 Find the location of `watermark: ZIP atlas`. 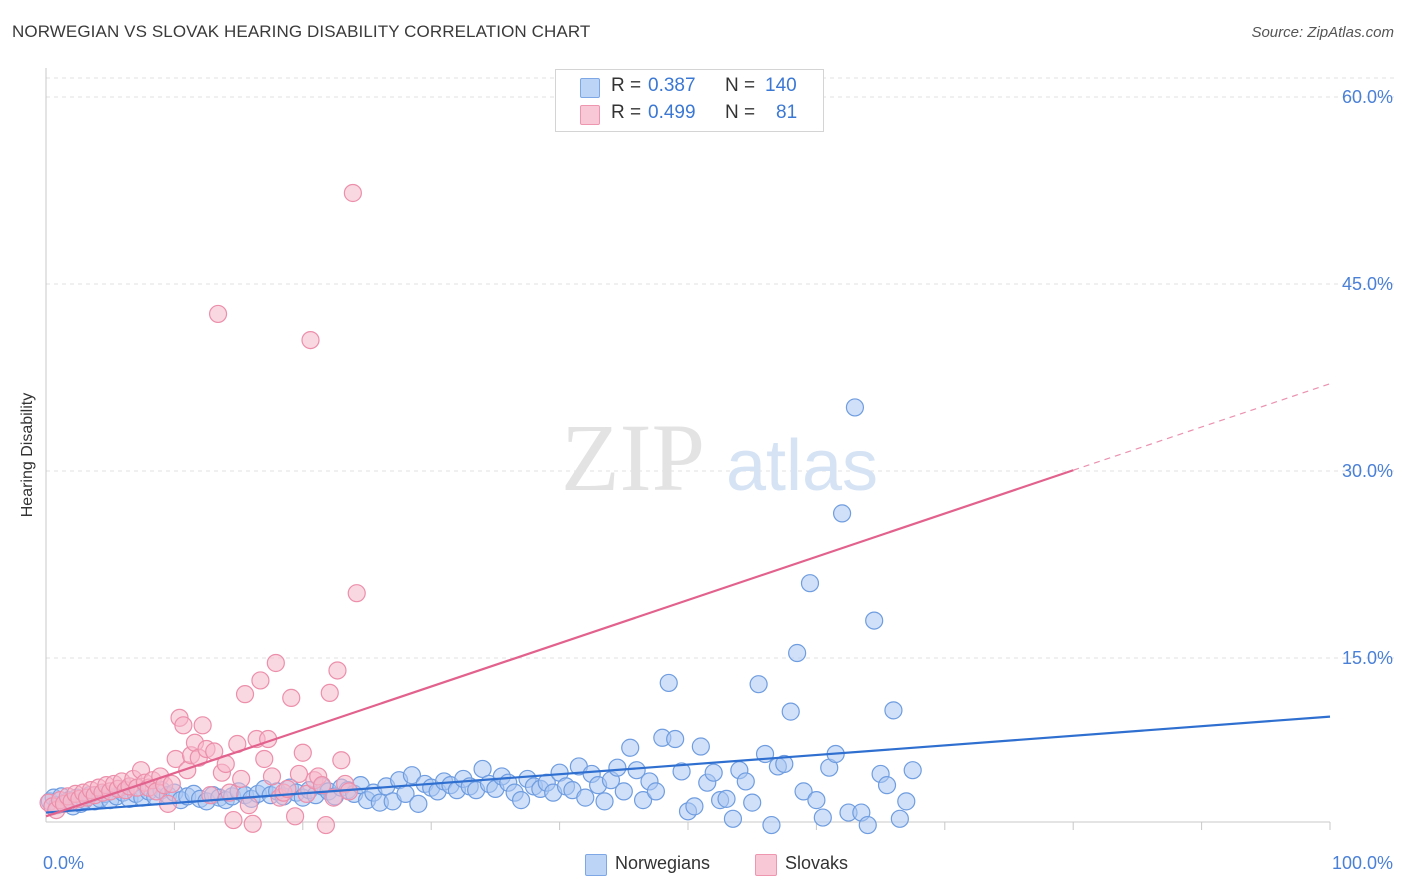

watermark: ZIP atlas is located at coordinates (719, 457).